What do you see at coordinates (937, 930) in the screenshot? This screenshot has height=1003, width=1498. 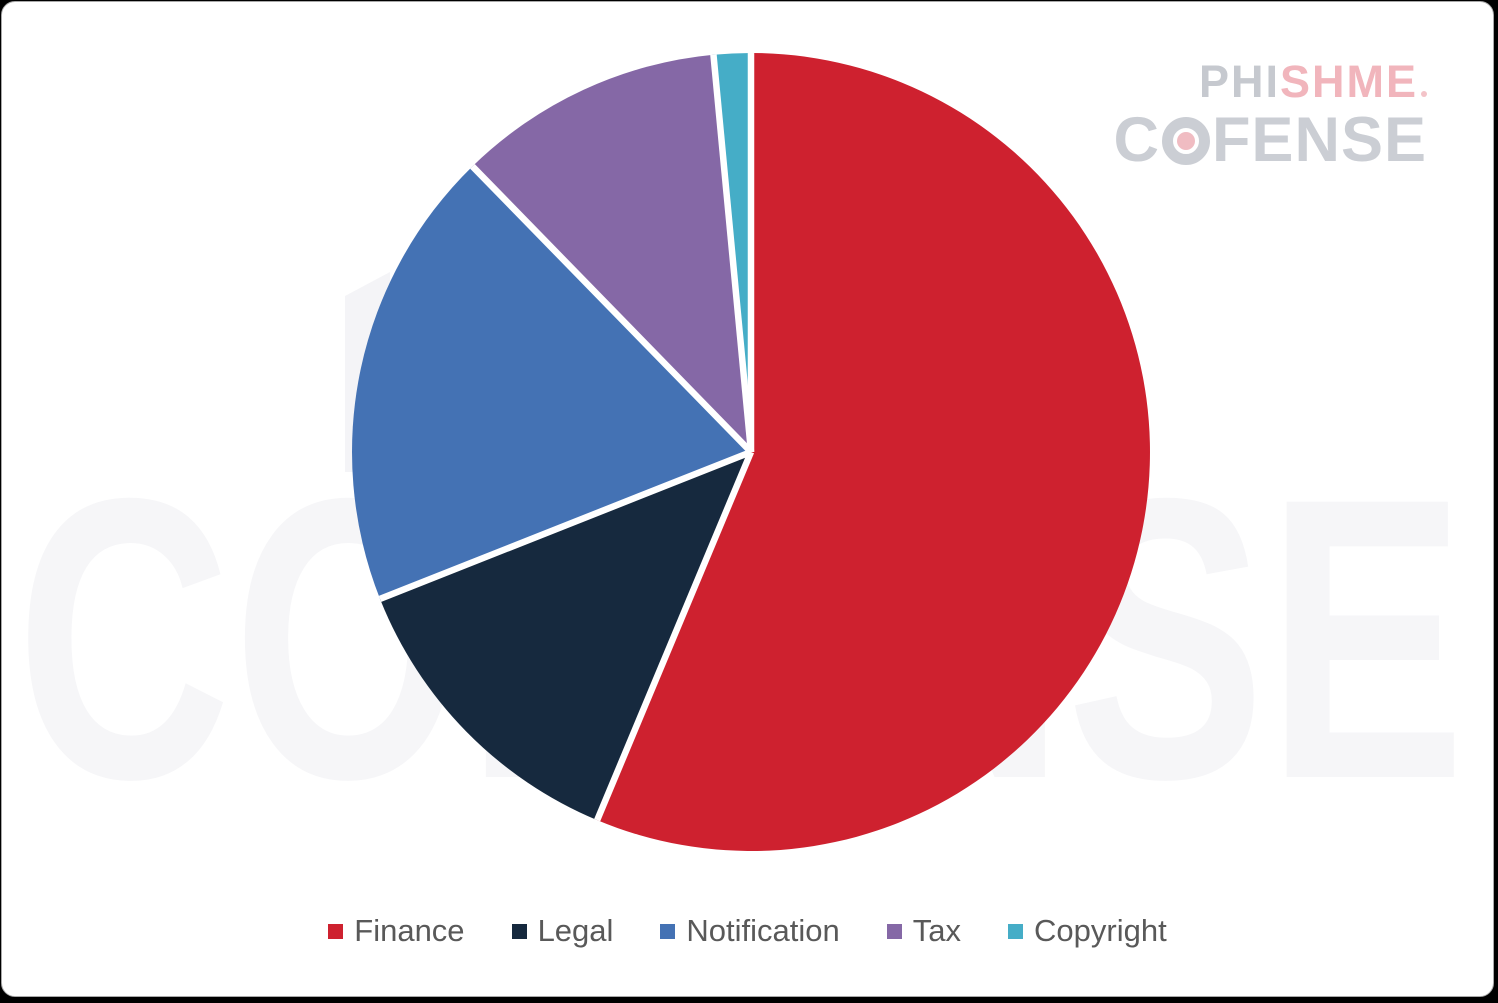 I see `legend-label-tax: Tax` at bounding box center [937, 930].